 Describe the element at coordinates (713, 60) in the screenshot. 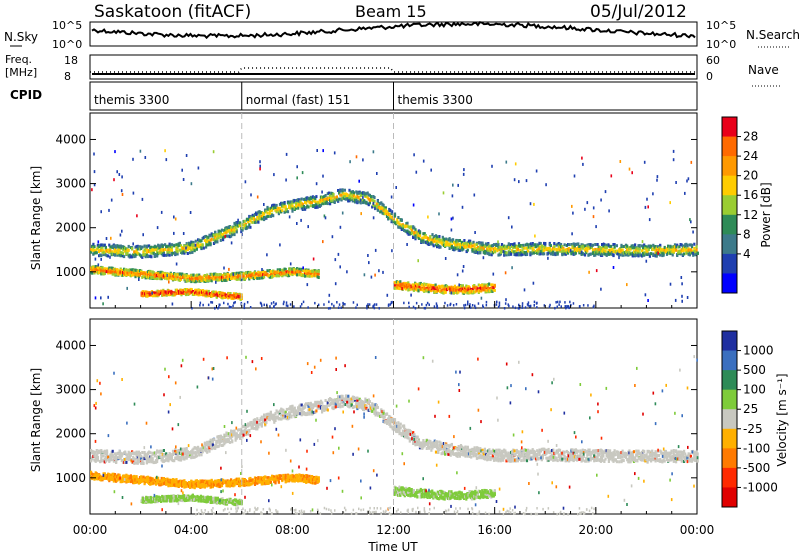

I see `nave-tick-high: 60` at that location.